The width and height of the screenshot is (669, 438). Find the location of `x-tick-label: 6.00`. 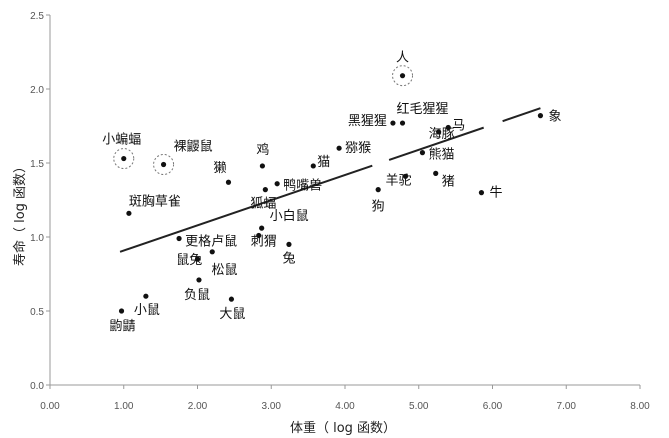

x-tick-label: 6.00 is located at coordinates (493, 406).